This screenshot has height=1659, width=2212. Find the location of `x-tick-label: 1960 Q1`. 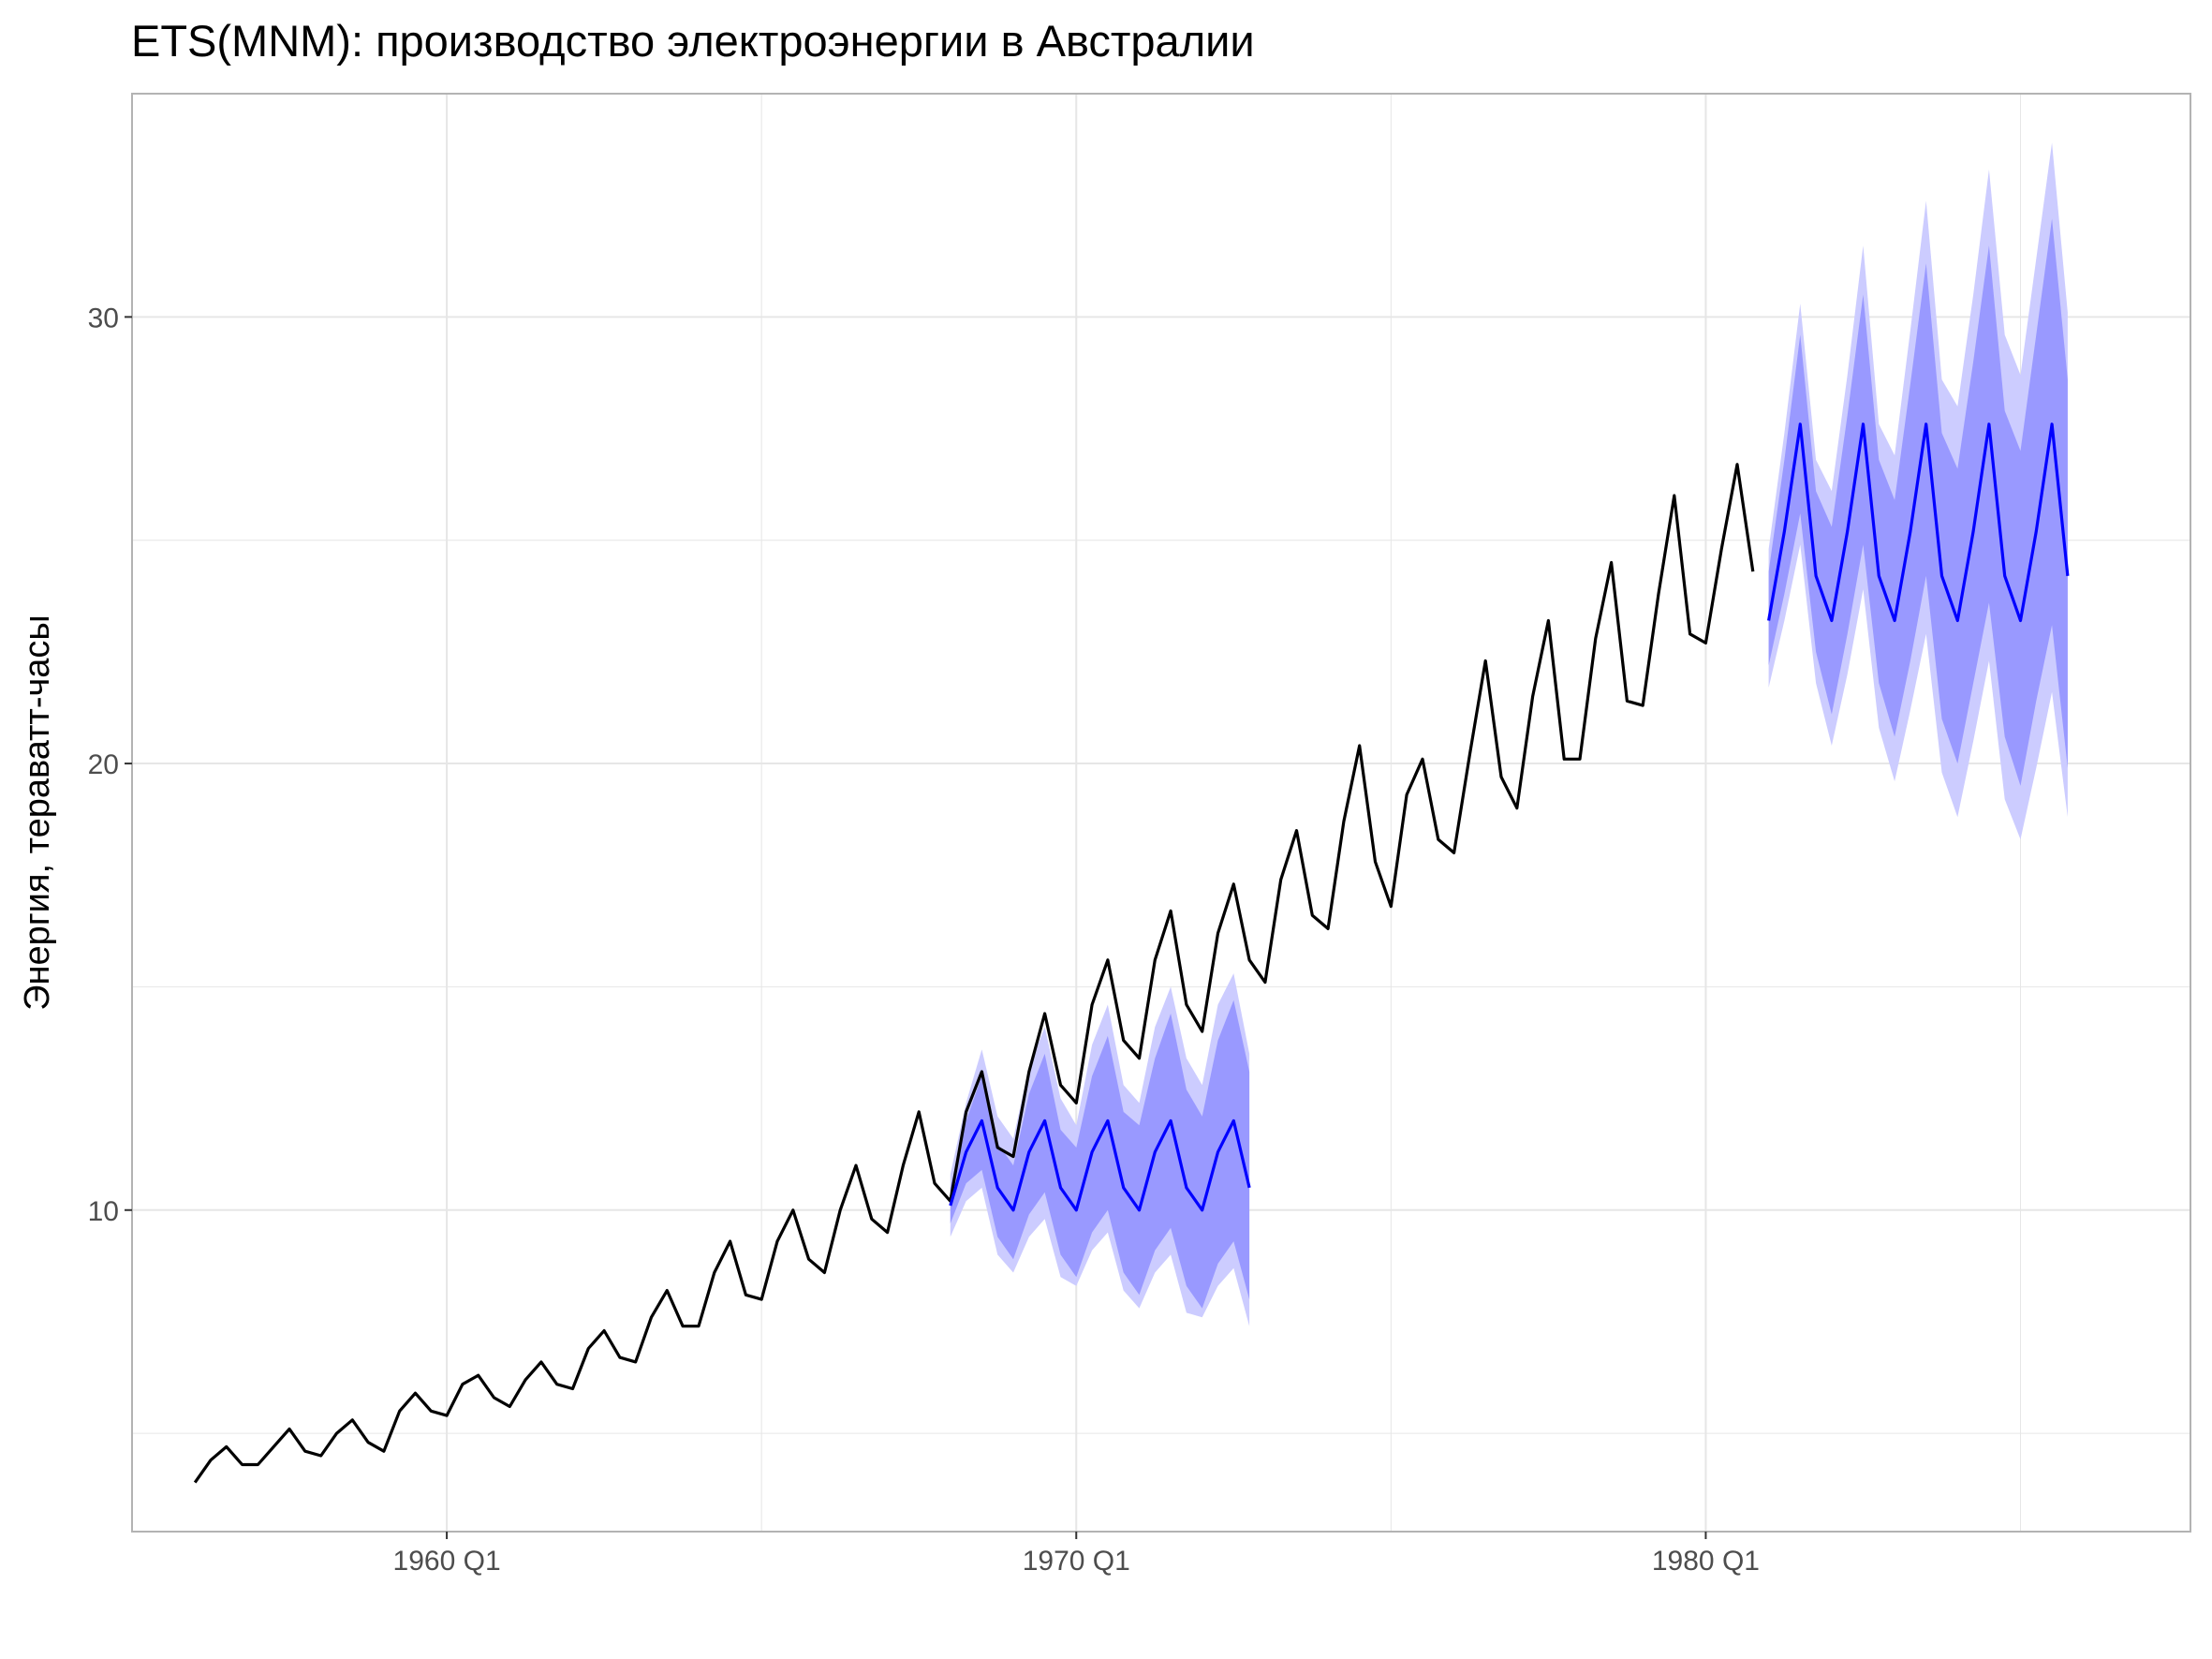

x-tick-label: 1960 Q1 is located at coordinates (447, 1562).